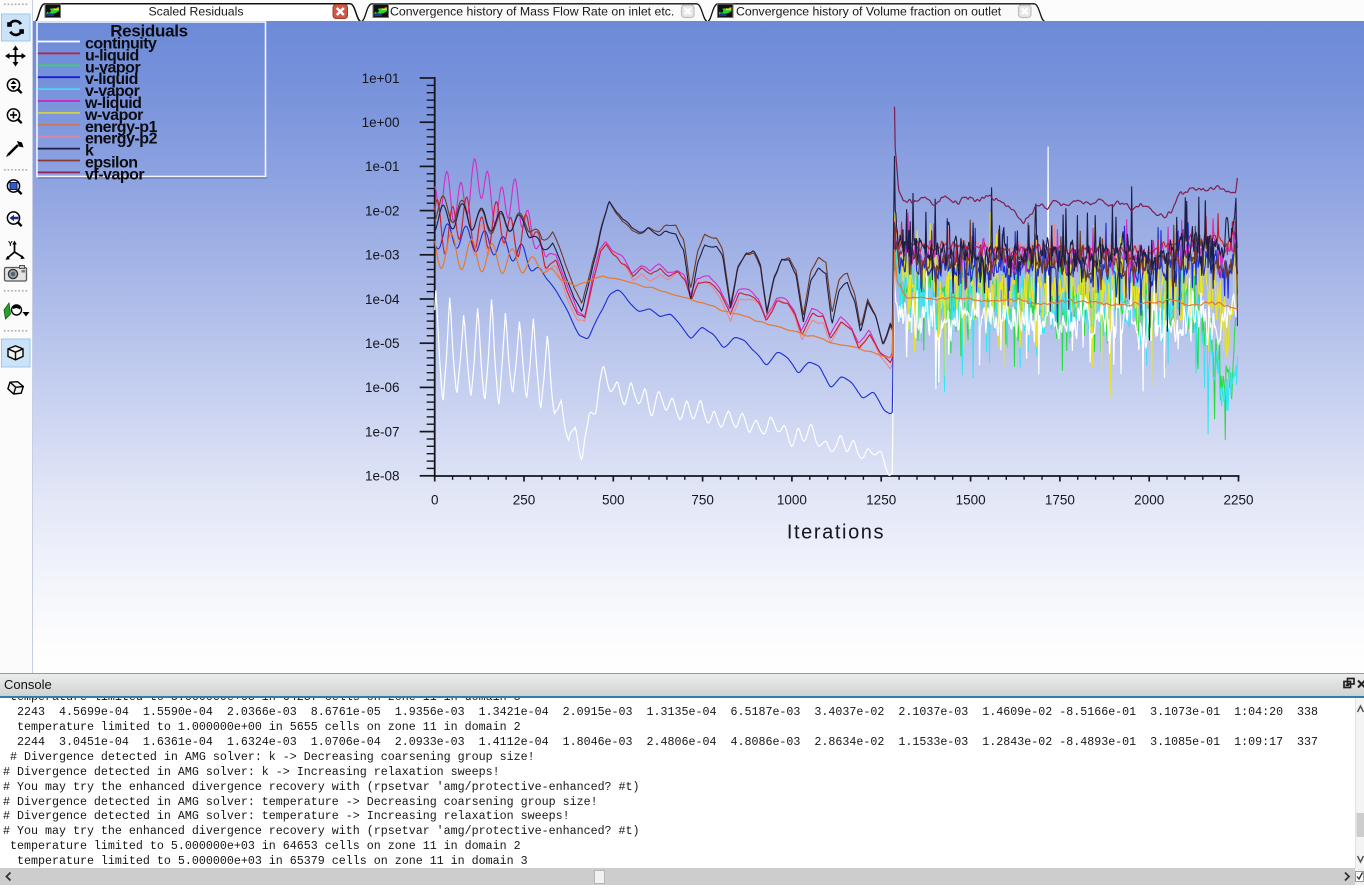 The height and width of the screenshot is (890, 1364). What do you see at coordinates (382, 299) in the screenshot?
I see `svg-text: 1e-04` at bounding box center [382, 299].